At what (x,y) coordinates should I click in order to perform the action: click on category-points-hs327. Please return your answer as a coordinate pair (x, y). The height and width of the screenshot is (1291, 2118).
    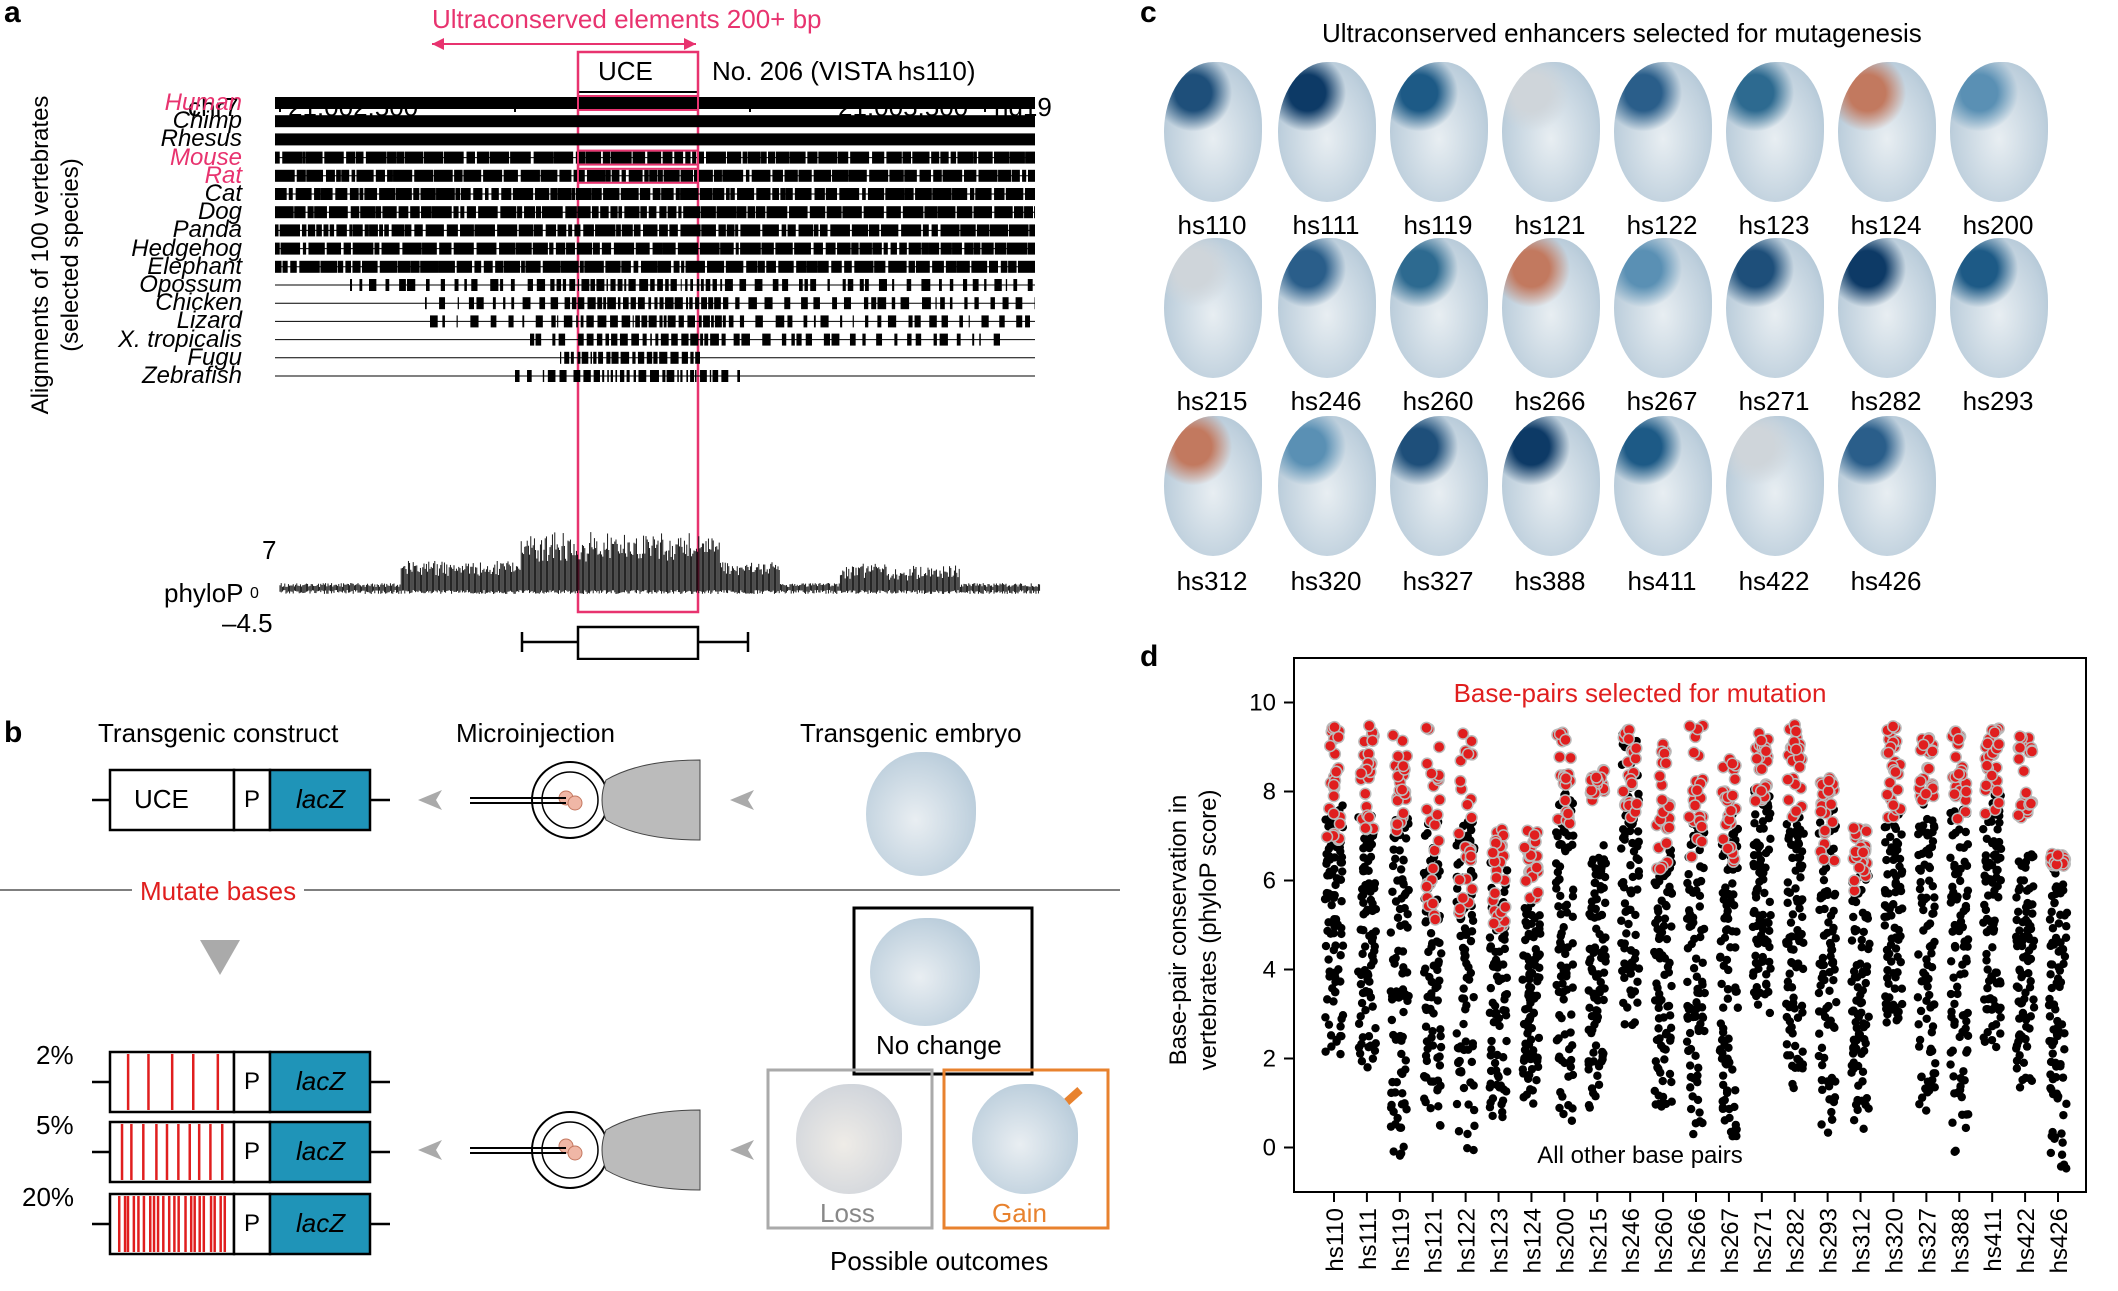
    Looking at the image, I should click on (1926, 923).